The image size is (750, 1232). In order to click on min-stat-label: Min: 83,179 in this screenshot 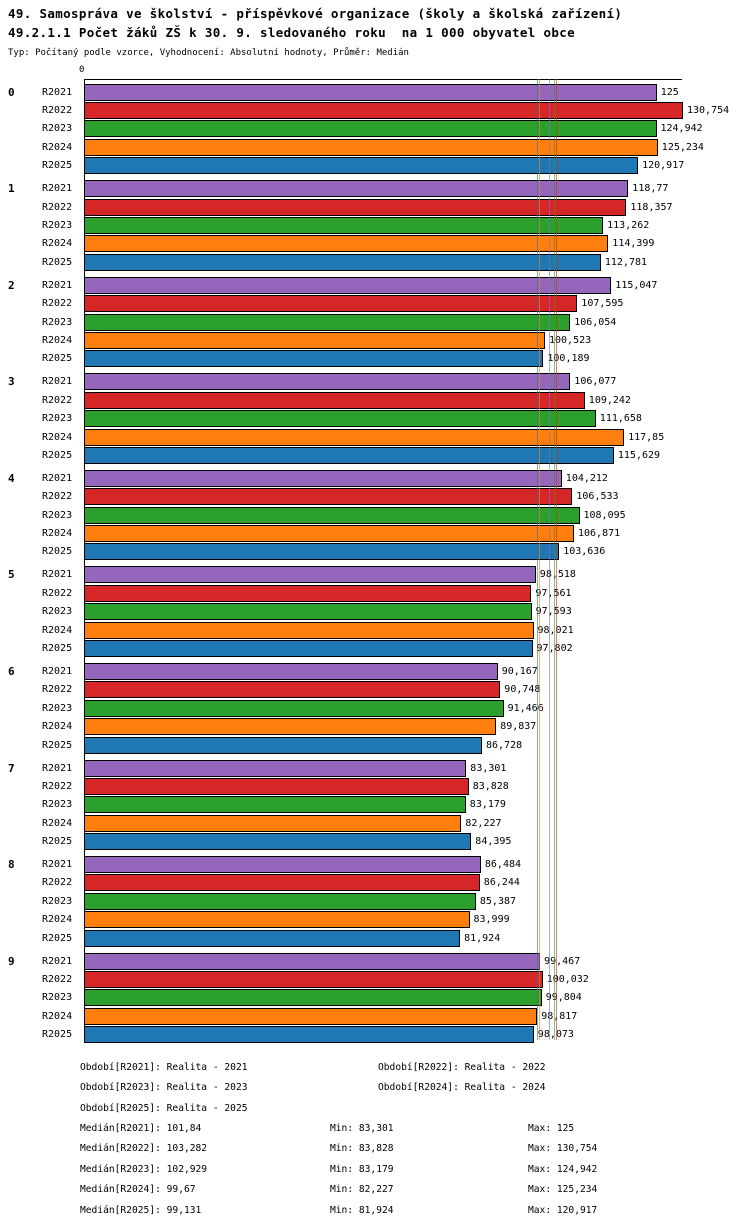, I will do `click(362, 1169)`.